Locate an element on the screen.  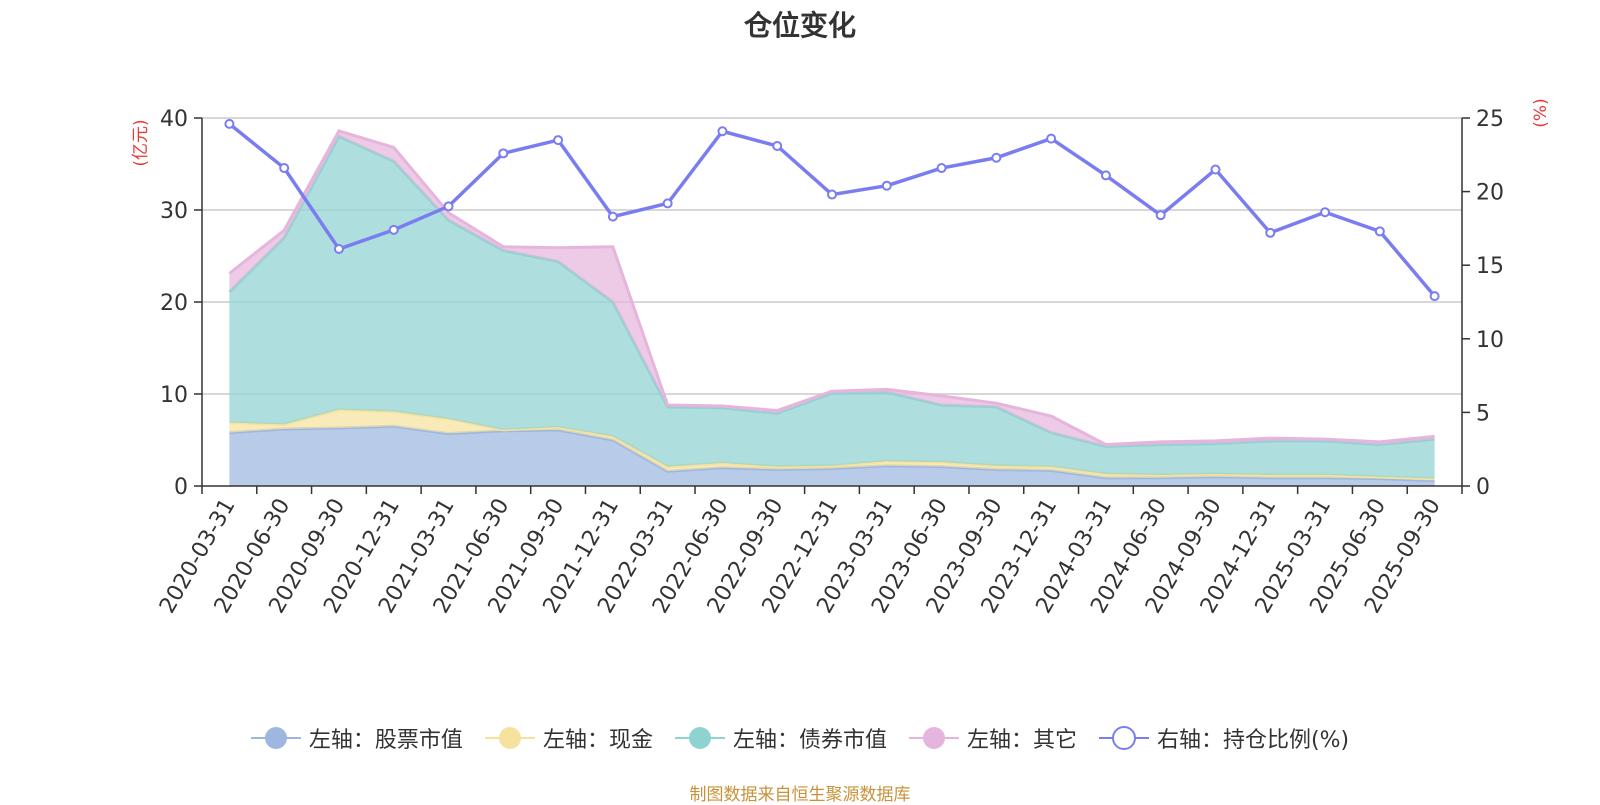
right-axis-tick-label: 15 is located at coordinates (1490, 266).